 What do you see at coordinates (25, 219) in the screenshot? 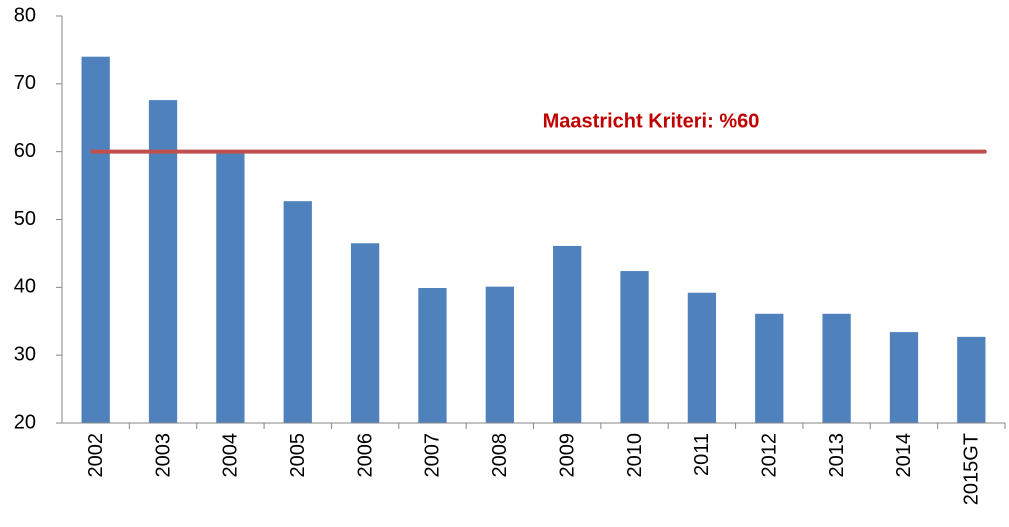
I see `y-tick-label: 50` at bounding box center [25, 219].